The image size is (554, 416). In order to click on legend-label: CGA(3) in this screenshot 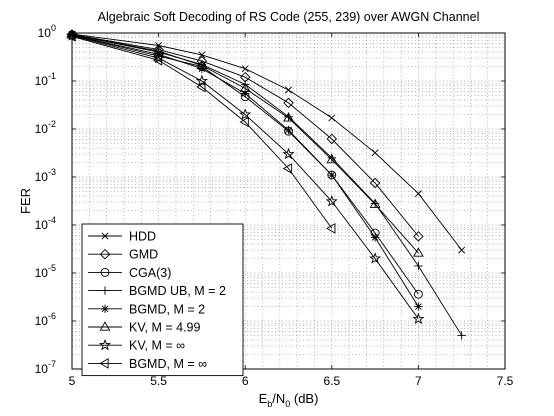, I will do `click(150, 273)`.